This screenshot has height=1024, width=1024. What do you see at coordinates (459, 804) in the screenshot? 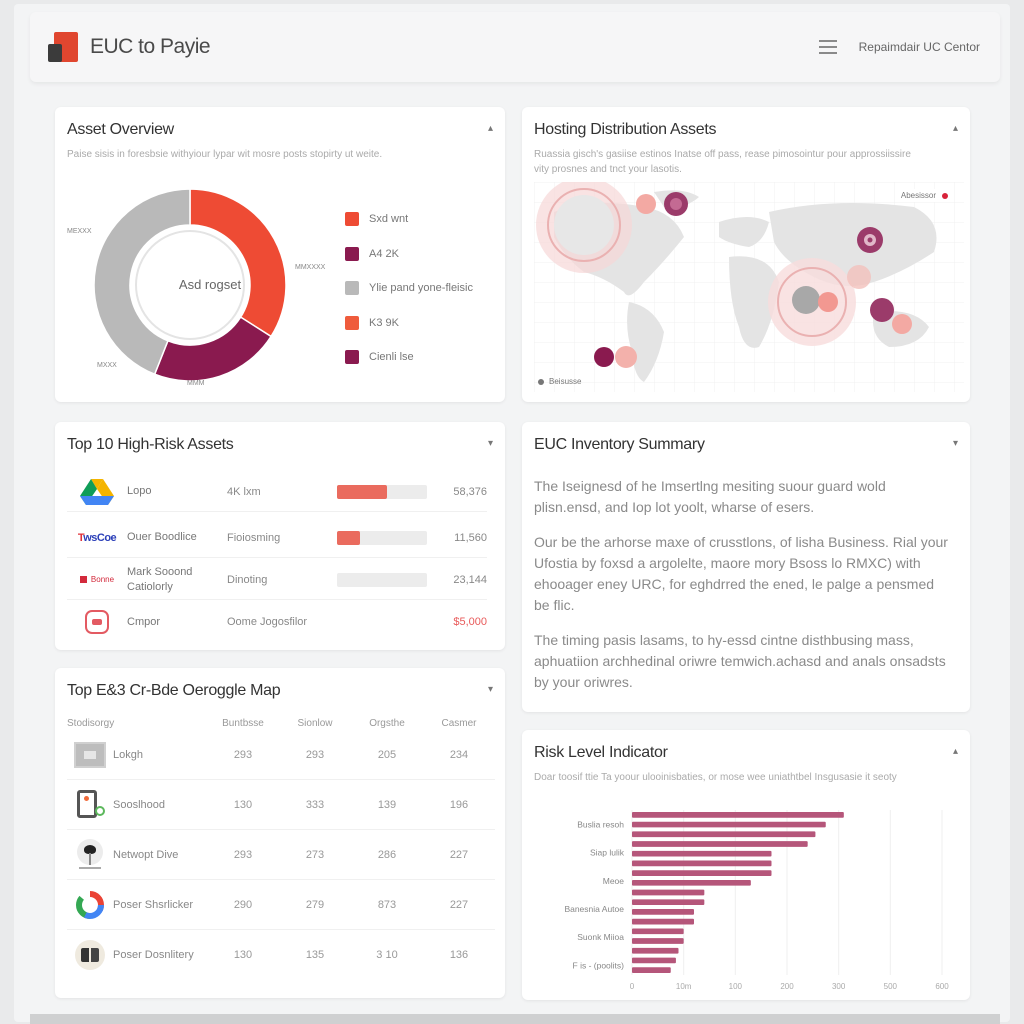
I see `cell-value: 196` at bounding box center [459, 804].